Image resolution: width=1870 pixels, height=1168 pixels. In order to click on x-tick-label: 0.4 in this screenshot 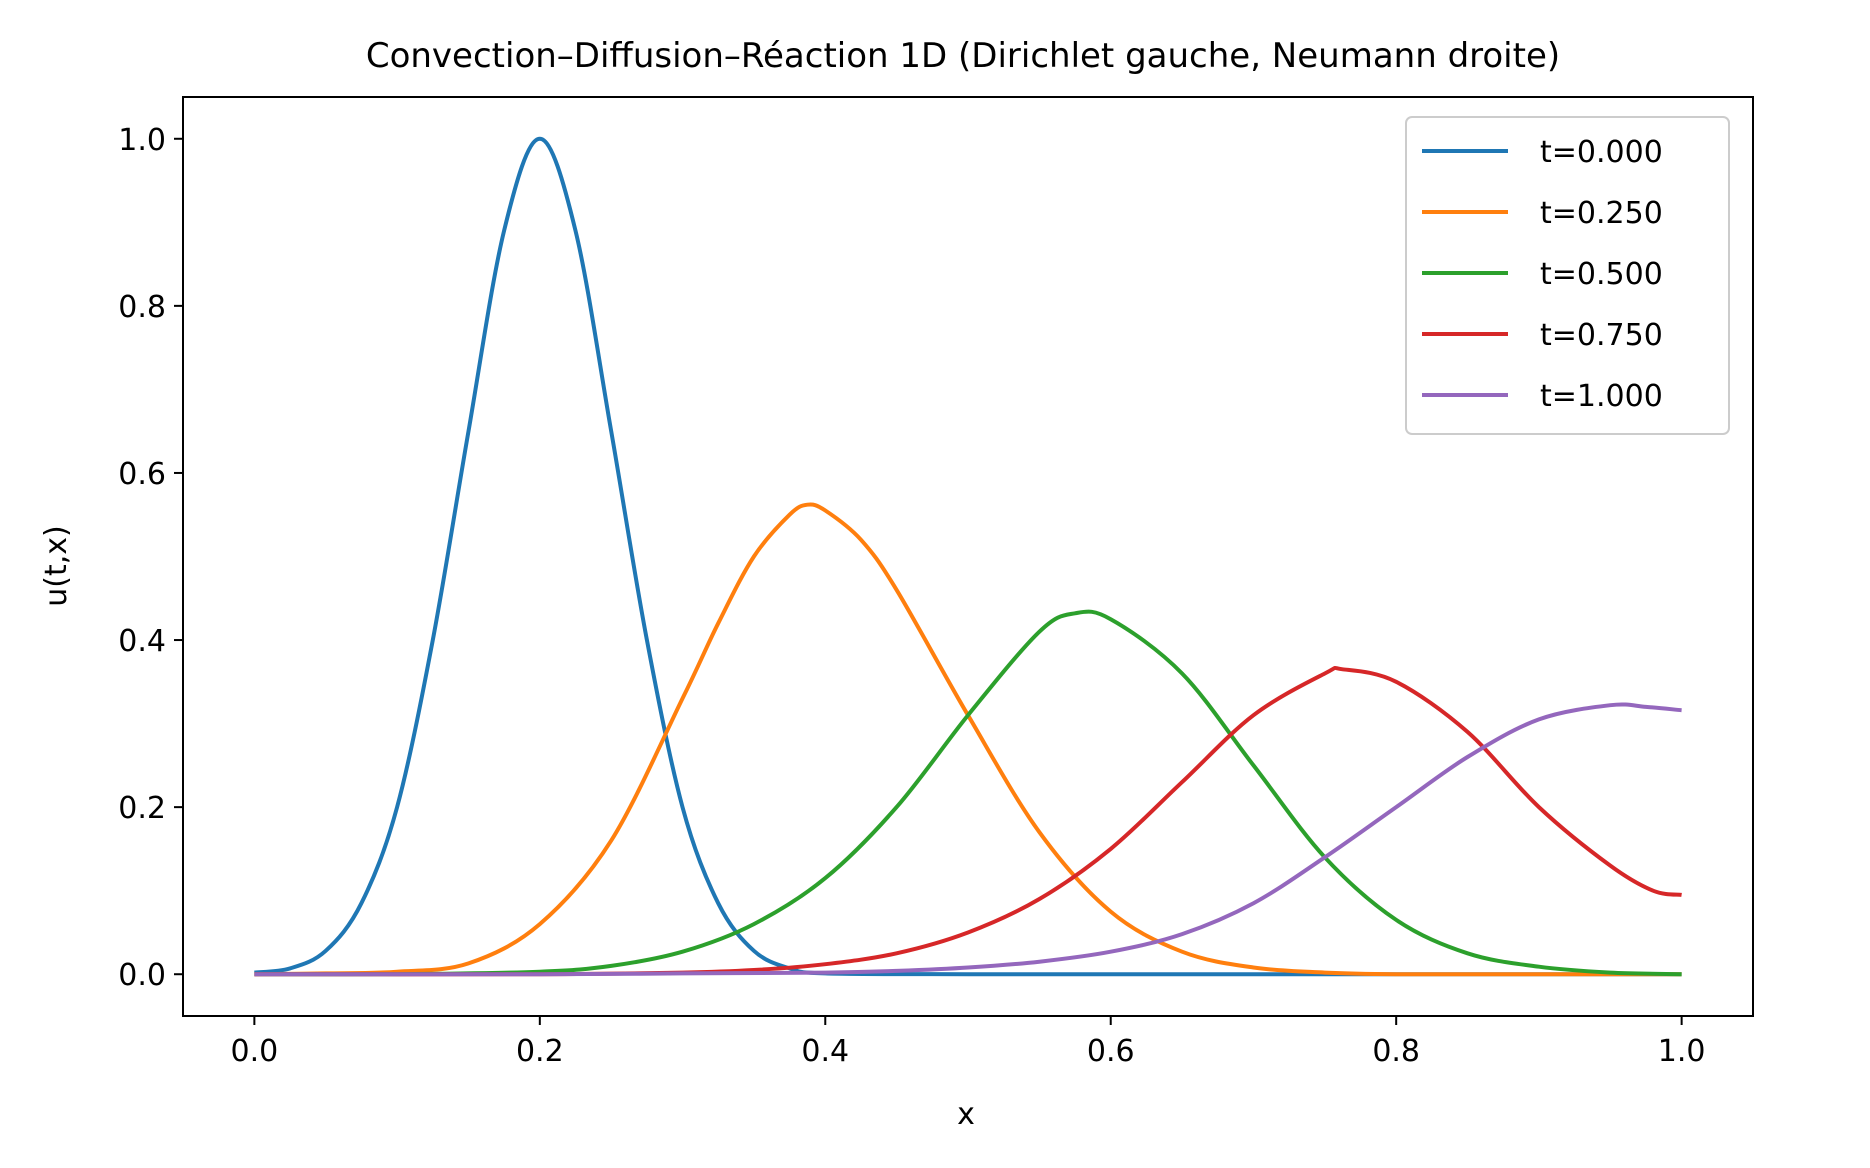, I will do `click(825, 1051)`.